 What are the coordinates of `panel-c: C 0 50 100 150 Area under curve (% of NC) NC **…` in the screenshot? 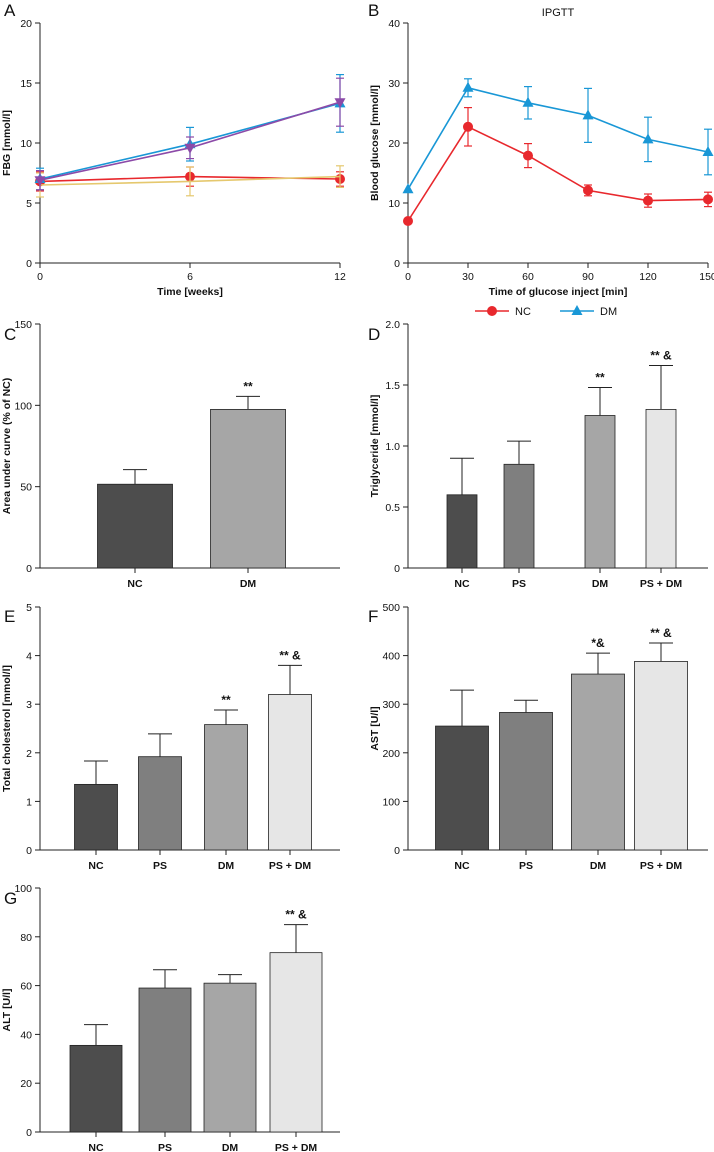 It's located at (170, 454).